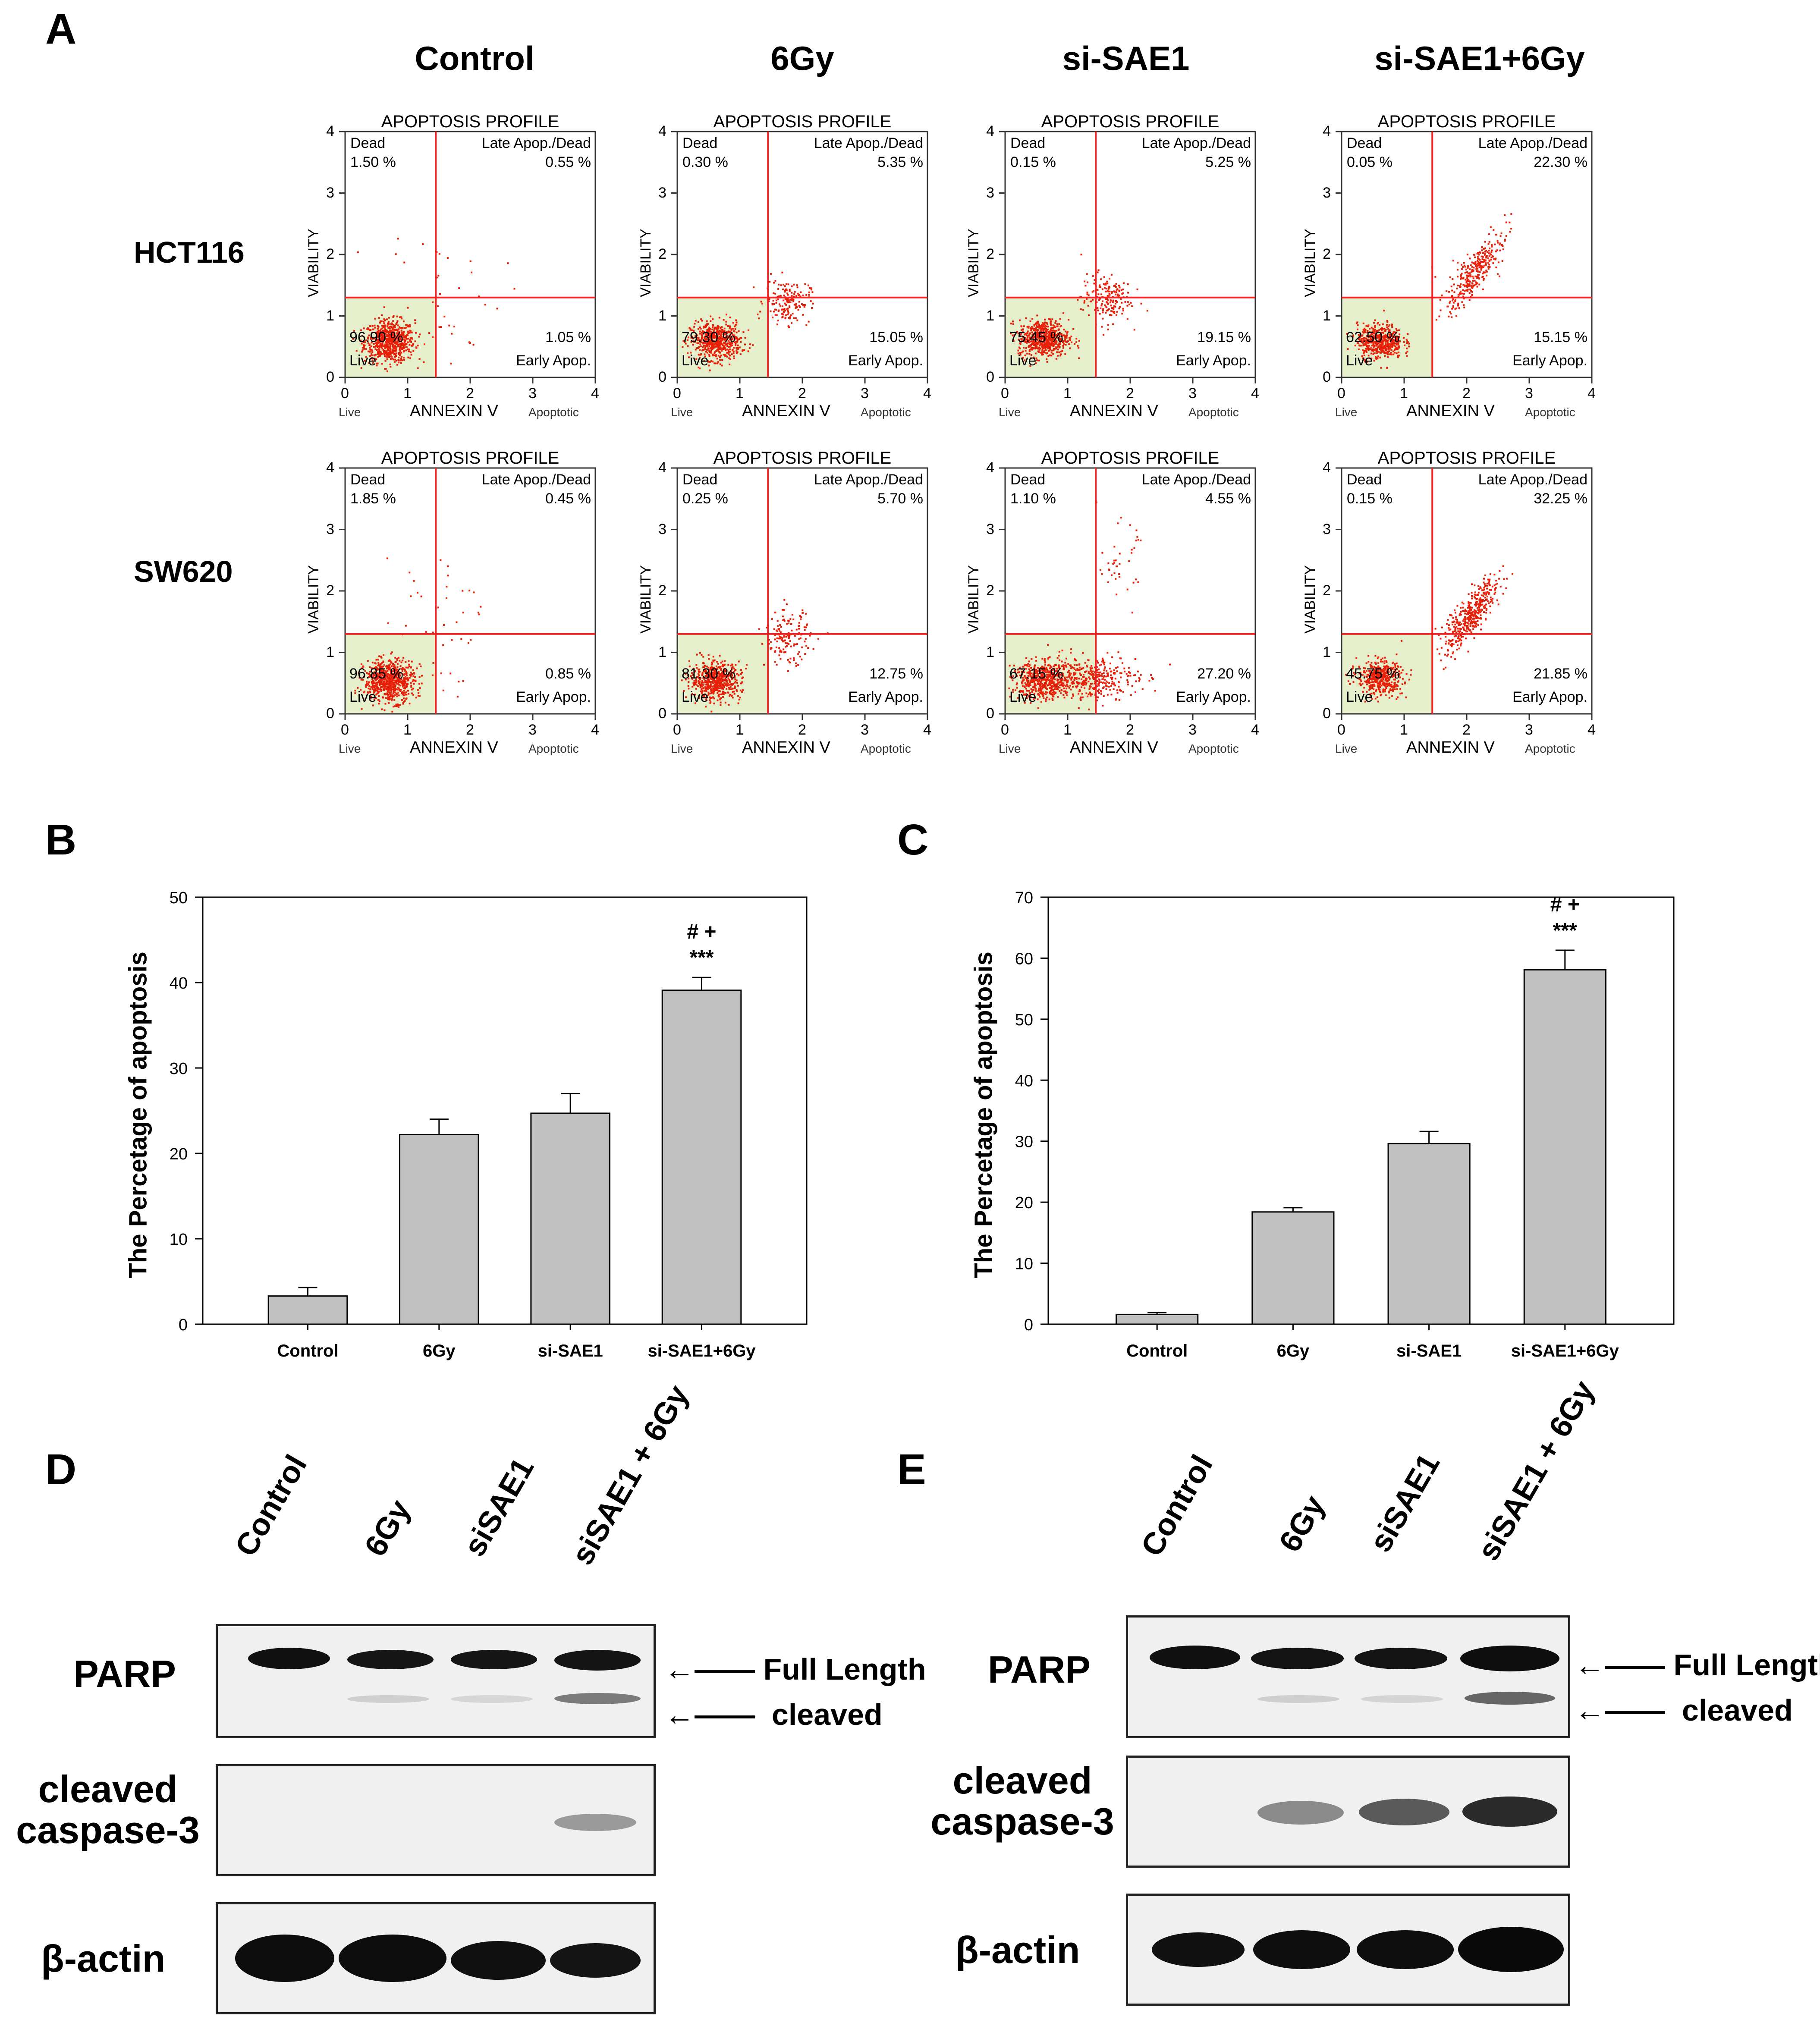 The height and width of the screenshot is (2029, 1820). I want to click on row-header-sw620: SW620, so click(183, 571).